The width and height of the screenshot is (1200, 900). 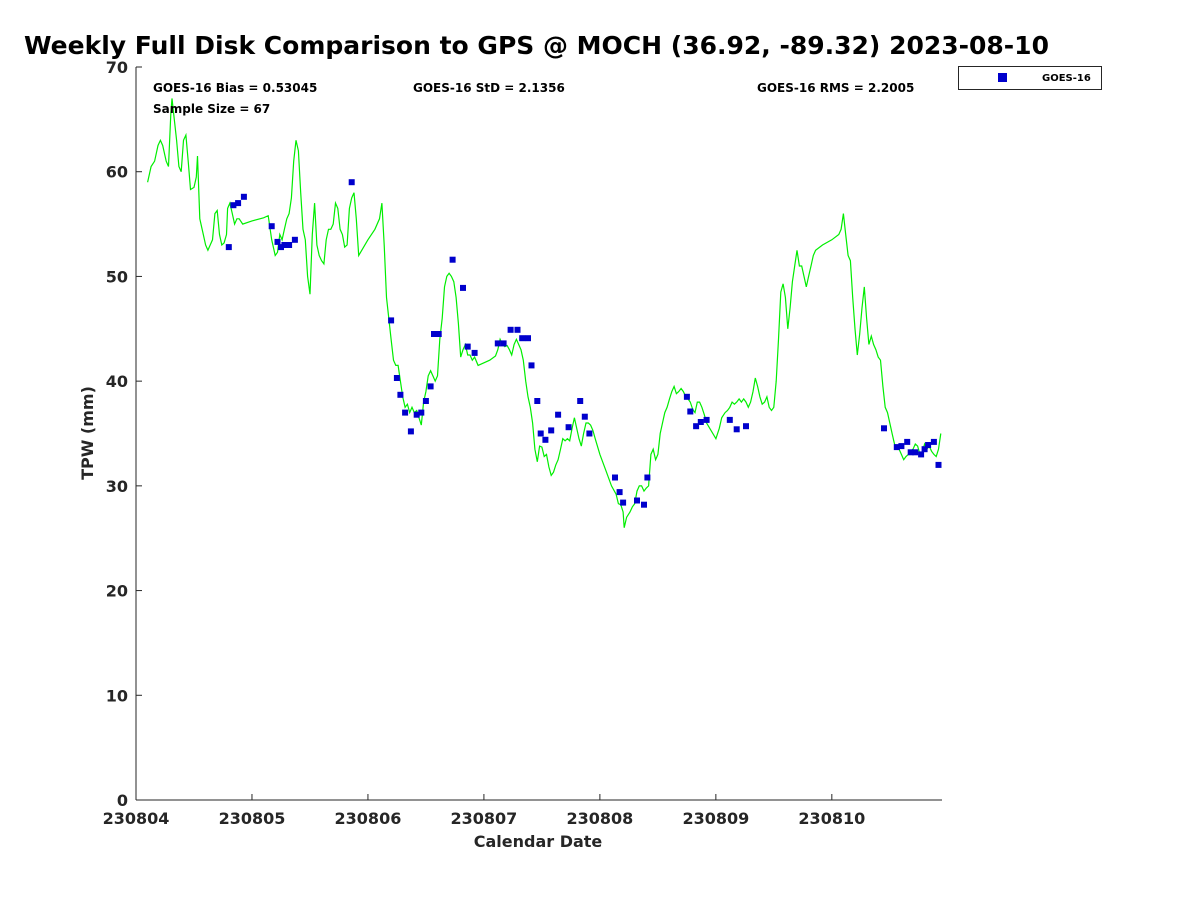 I want to click on std-stat: GOES-16 StD = 2.1356, so click(x=489, y=88).